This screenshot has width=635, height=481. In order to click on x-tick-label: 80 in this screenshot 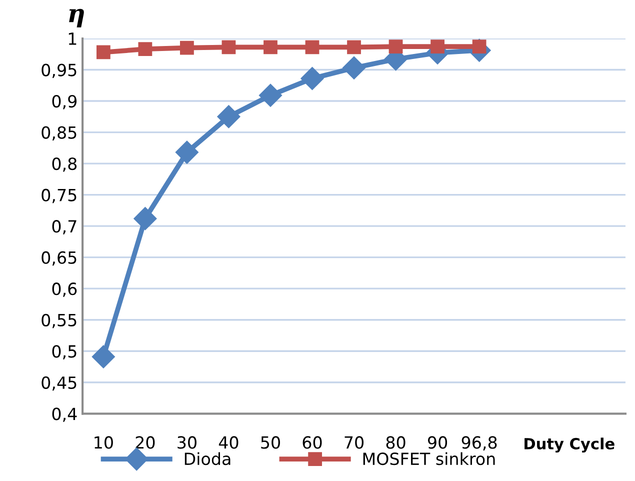, I will do `click(396, 442)`.